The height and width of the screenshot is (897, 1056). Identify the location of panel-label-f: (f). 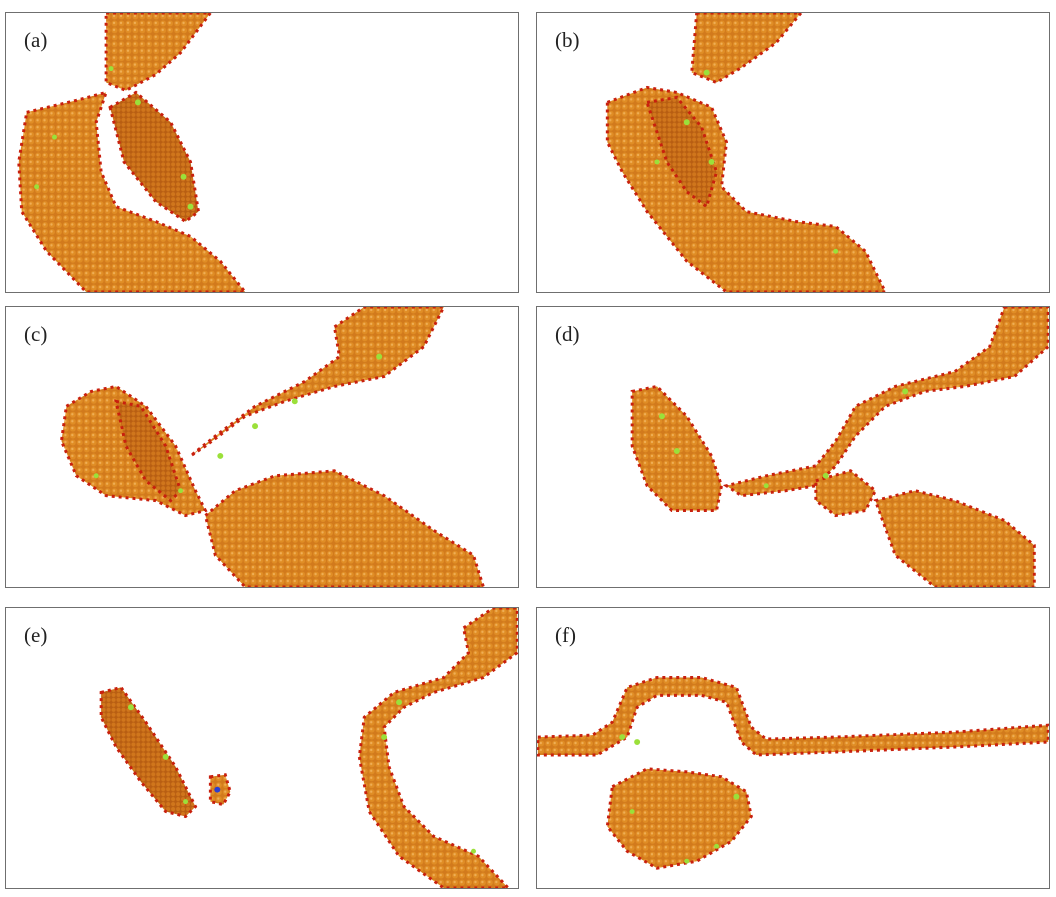
(565, 635).